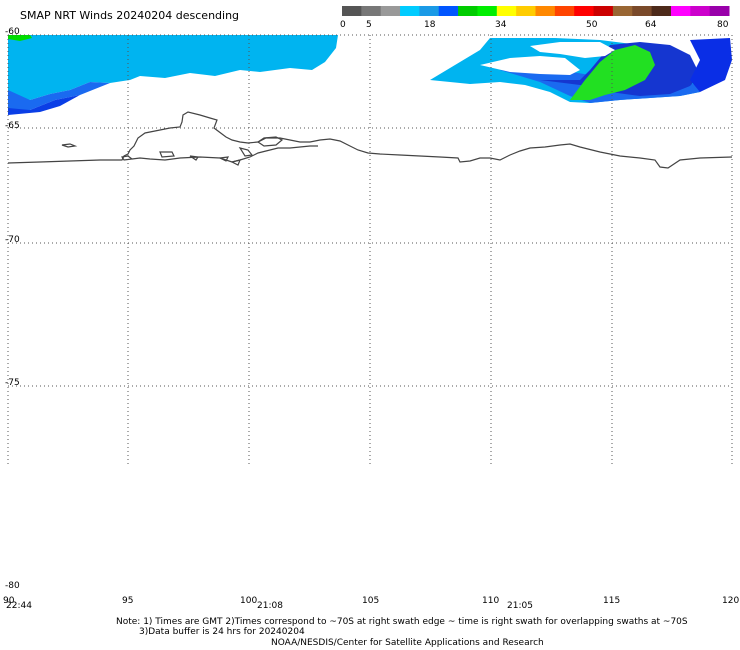 The height and width of the screenshot is (650, 740). What do you see at coordinates (249, 601) in the screenshot?
I see `lon-label-100: 100` at bounding box center [249, 601].